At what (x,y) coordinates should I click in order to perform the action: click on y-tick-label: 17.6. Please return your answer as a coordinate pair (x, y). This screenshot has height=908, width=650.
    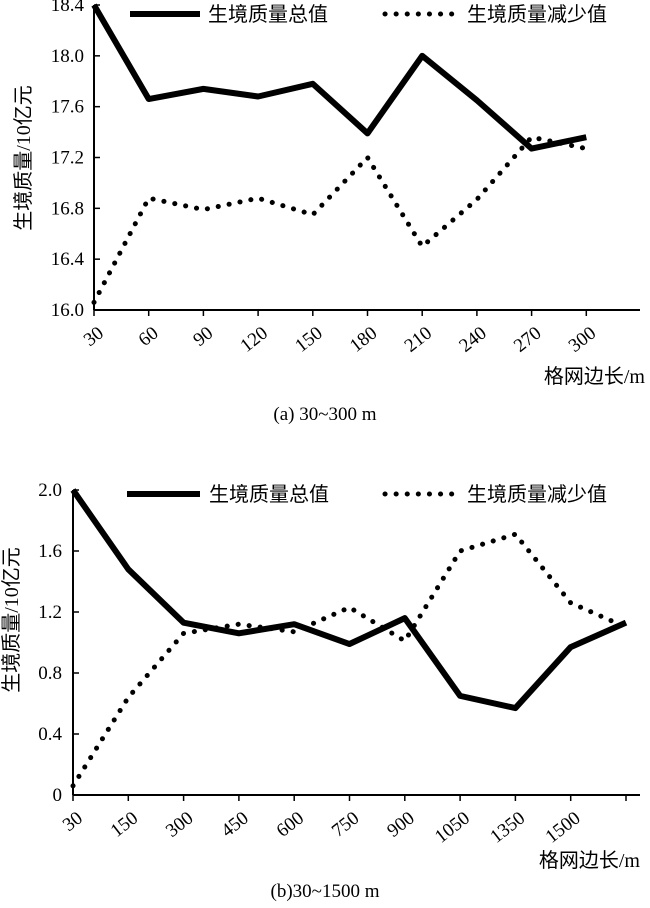
    Looking at the image, I should click on (67, 107).